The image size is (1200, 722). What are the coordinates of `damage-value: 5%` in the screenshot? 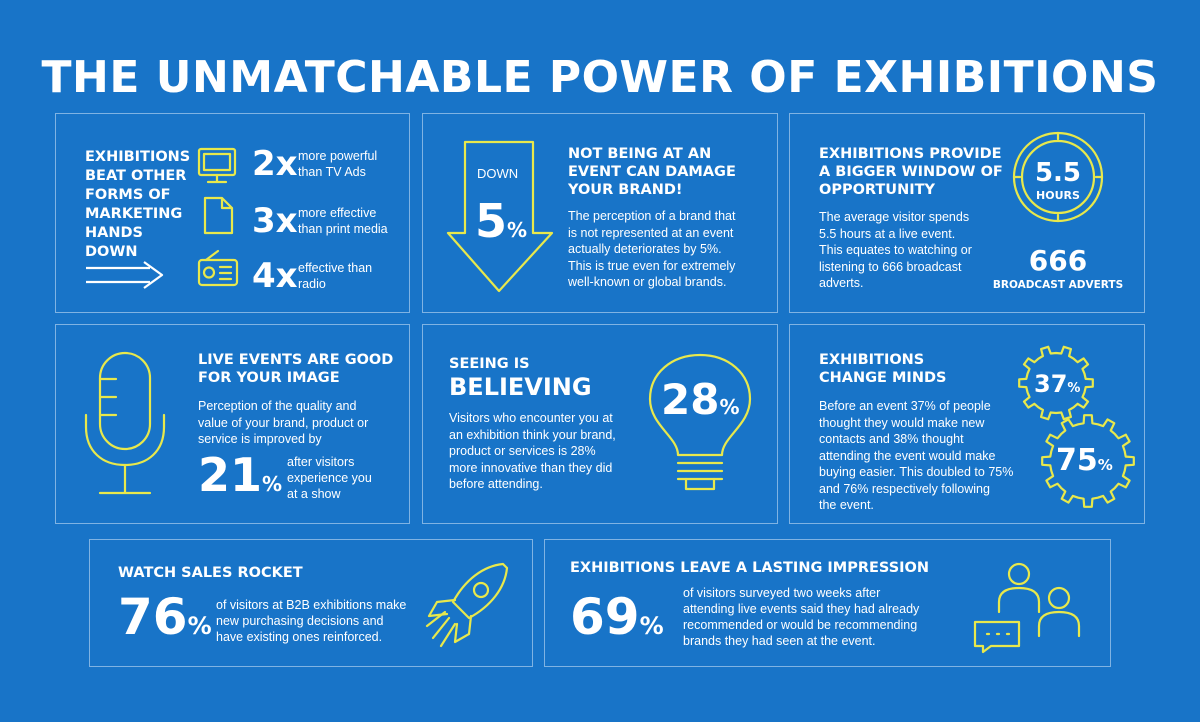 It's located at (501, 221).